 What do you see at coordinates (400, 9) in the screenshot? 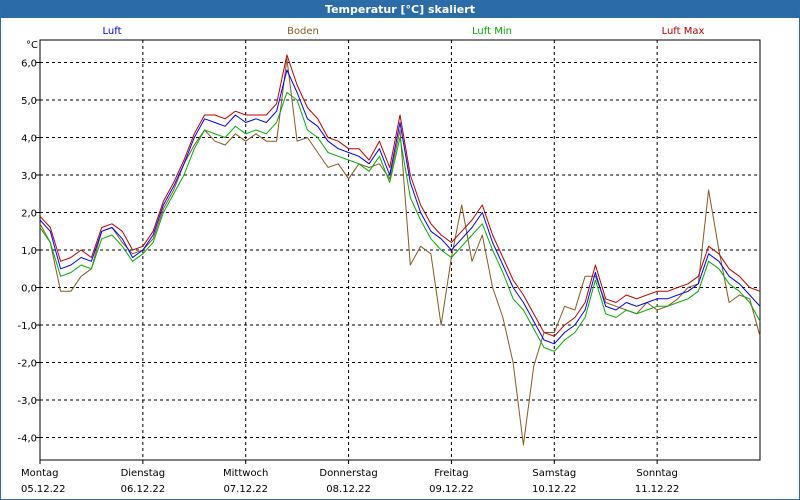
I see `chart-title: Temperatur [°C] skaliert` at bounding box center [400, 9].